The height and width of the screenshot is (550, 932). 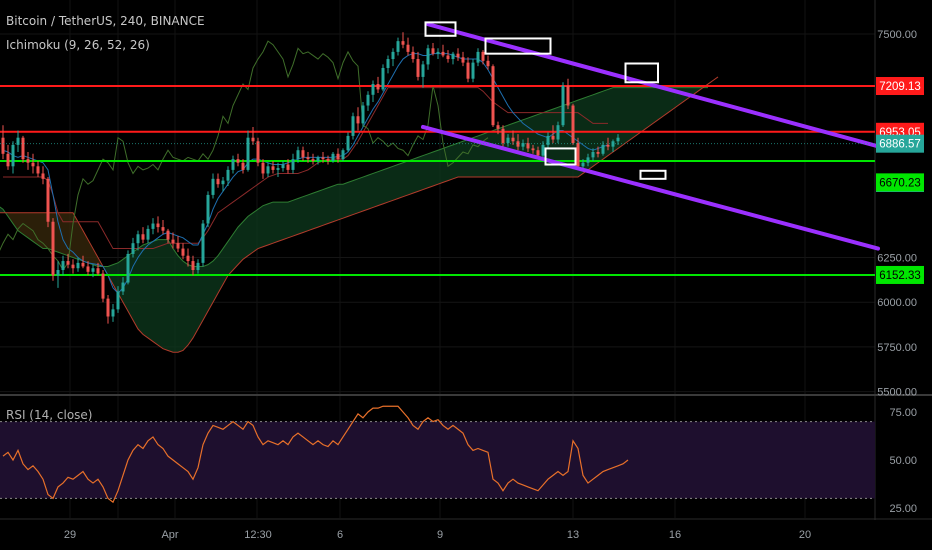 I want to click on price-axis-tick: 6000.00, so click(x=897, y=303).